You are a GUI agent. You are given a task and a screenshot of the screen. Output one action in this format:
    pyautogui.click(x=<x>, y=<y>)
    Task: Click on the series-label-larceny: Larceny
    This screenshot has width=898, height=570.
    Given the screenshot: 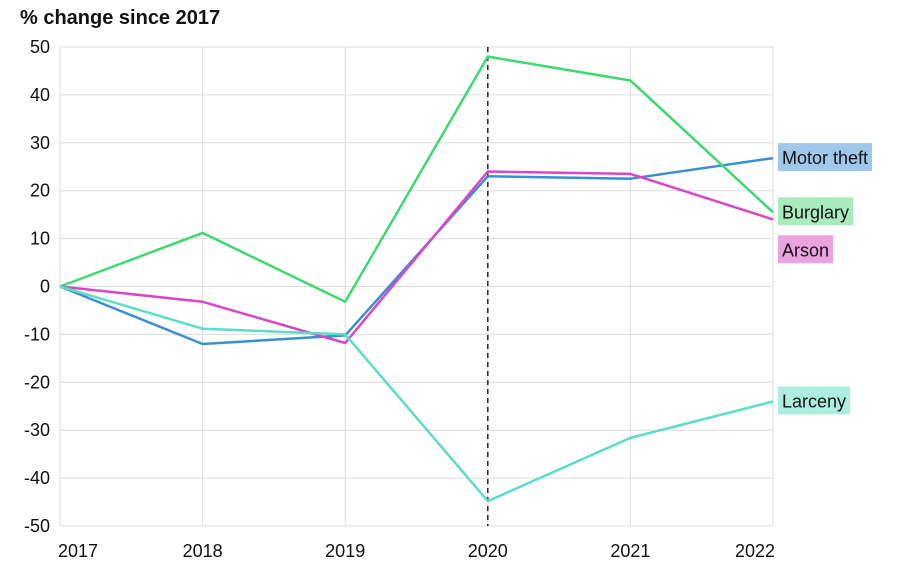 What is the action you would take?
    pyautogui.click(x=814, y=400)
    